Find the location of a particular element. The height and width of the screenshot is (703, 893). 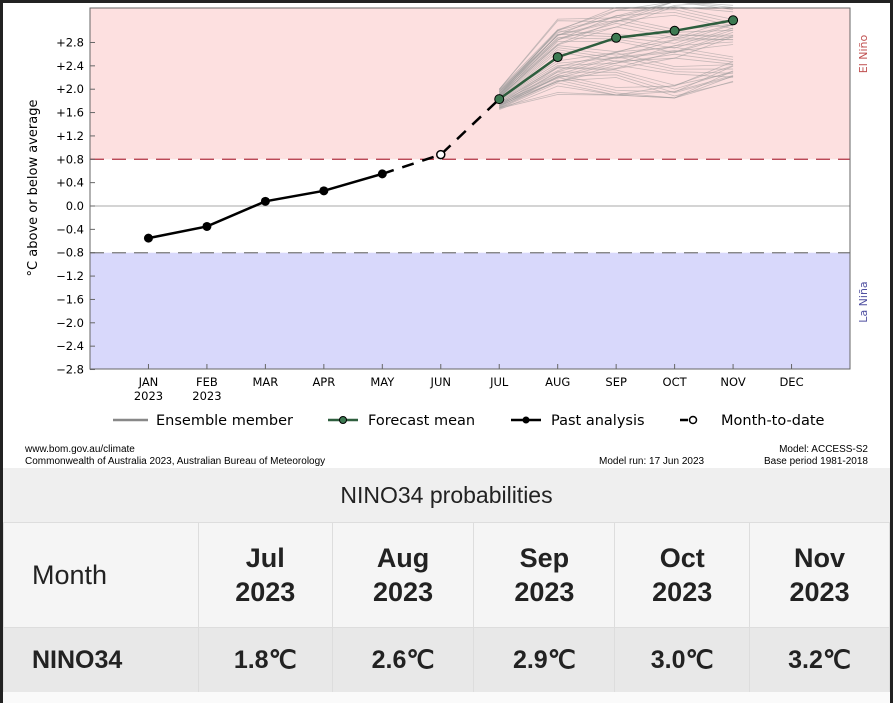

header-jul: Jul 2023 is located at coordinates (265, 575).